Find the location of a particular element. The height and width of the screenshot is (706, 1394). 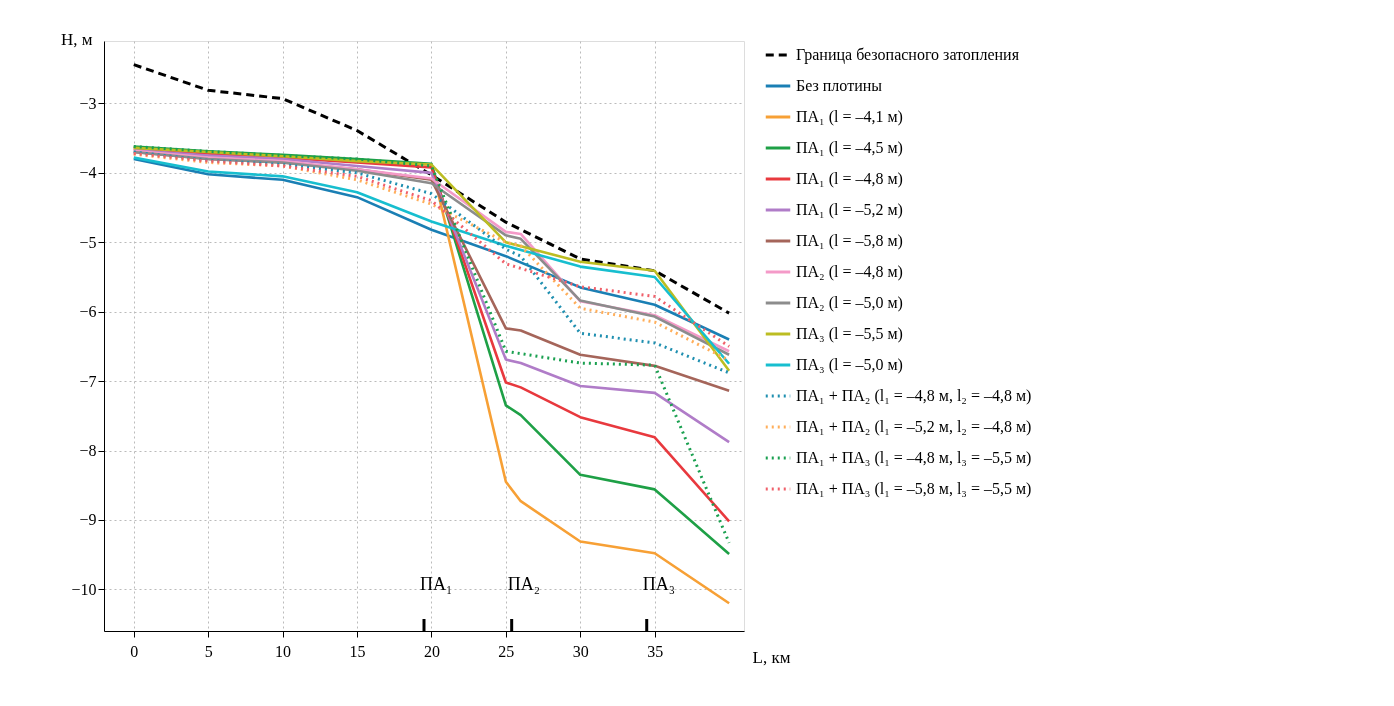

legend-label: ПА₁ + ПА₂ (l₁ = –4,8 м, l₂ = –4,8 м) is located at coordinates (914, 396).